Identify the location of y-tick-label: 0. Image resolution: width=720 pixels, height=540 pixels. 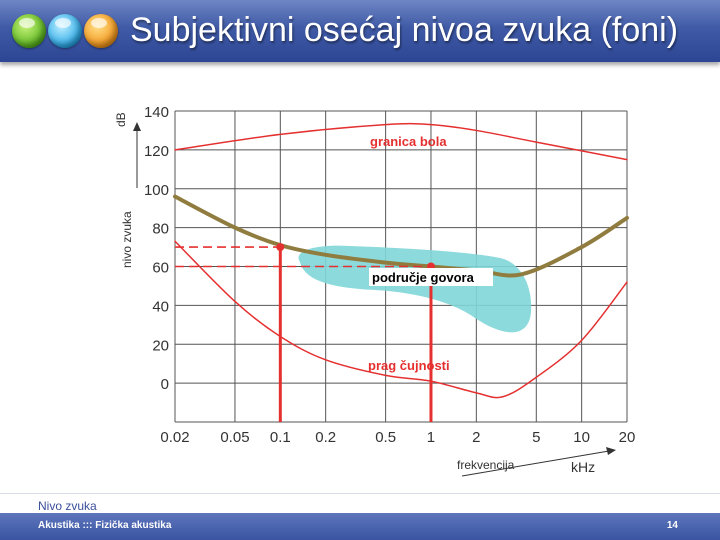
(165, 384).